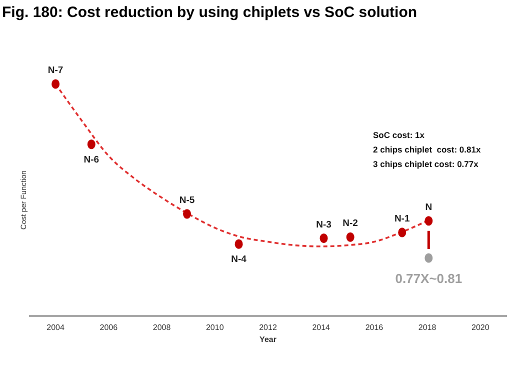  What do you see at coordinates (92, 160) in the screenshot?
I see `annotation: N-6` at bounding box center [92, 160].